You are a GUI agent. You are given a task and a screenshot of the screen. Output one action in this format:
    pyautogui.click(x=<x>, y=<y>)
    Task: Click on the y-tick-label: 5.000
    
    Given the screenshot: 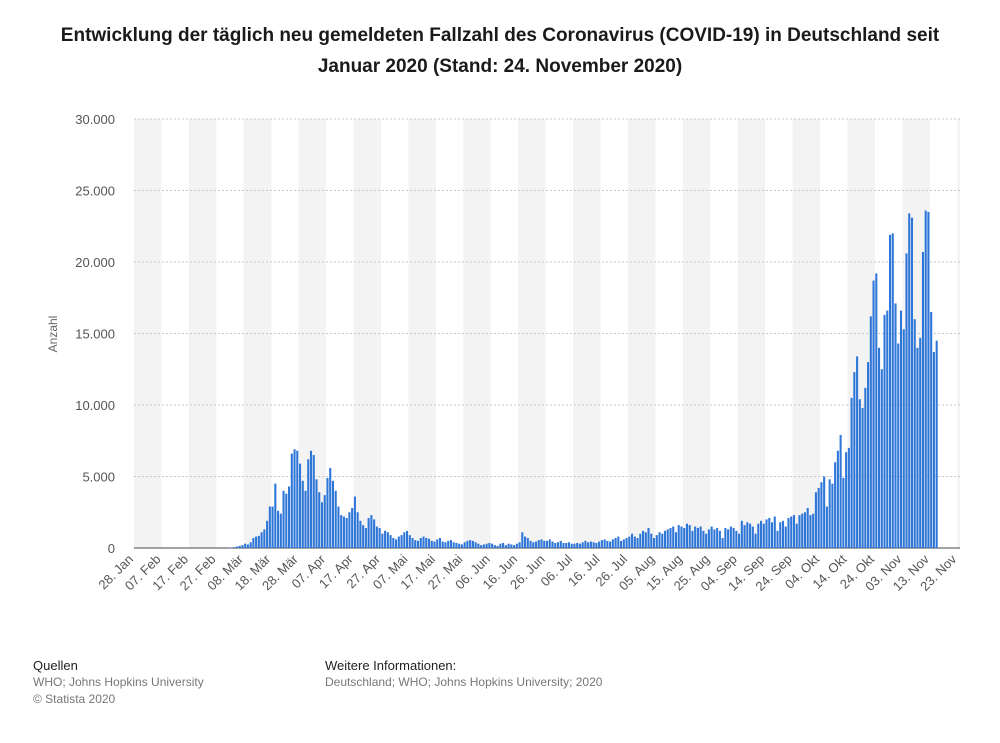 What is the action you would take?
    pyautogui.click(x=98, y=477)
    